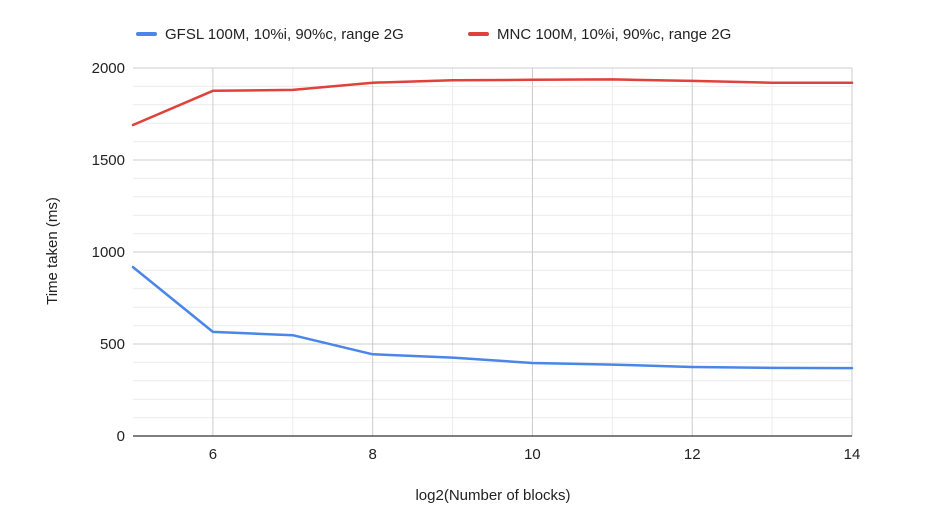  I want to click on x-tick-label: 12, so click(692, 454).